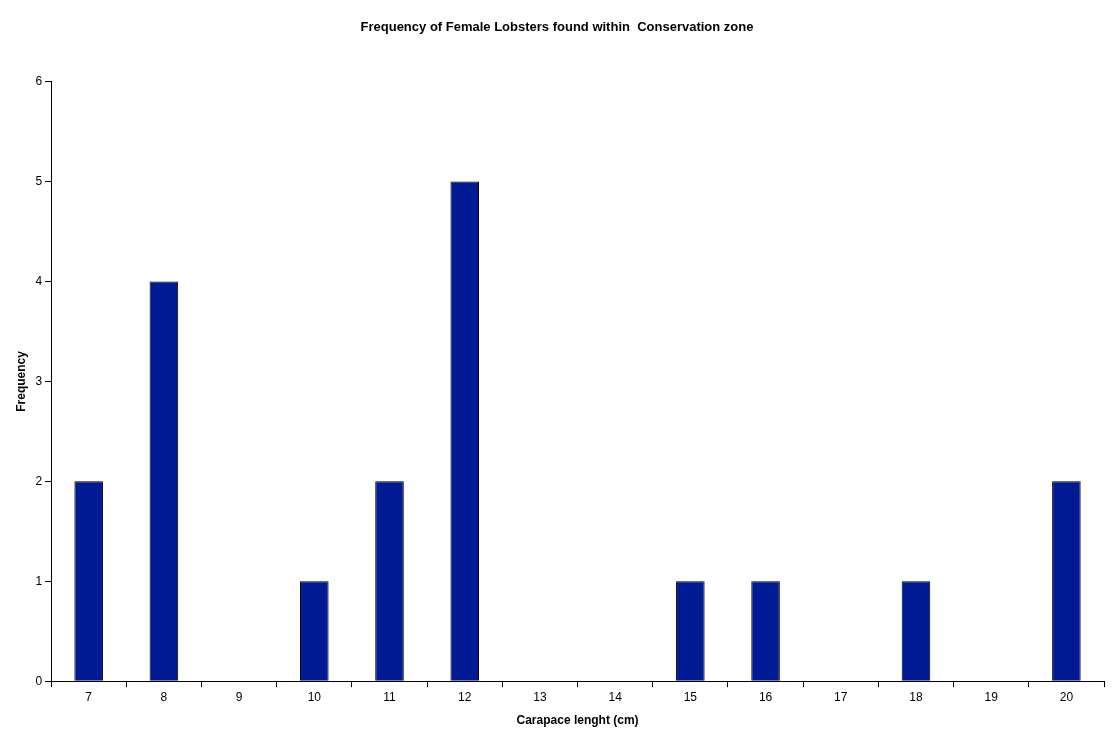  I want to click on x-tick-label: 16, so click(765, 696).